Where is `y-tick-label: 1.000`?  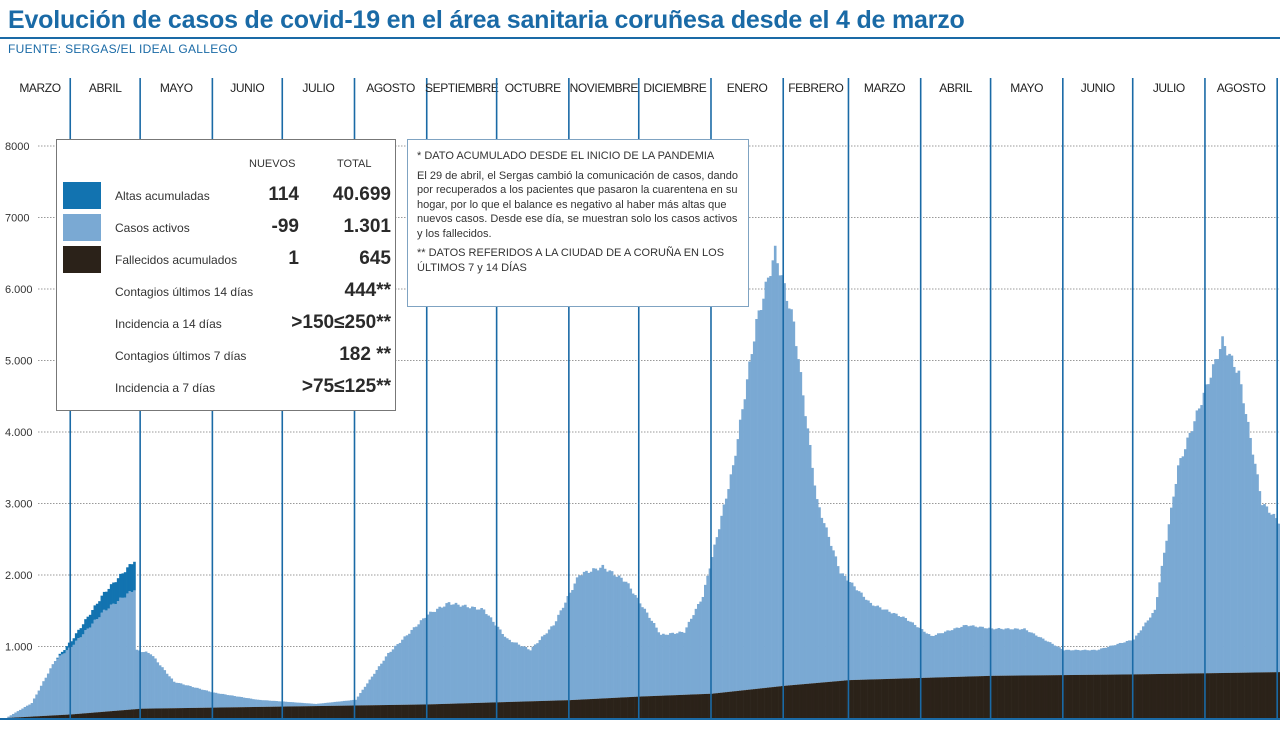 y-tick-label: 1.000 is located at coordinates (19, 648).